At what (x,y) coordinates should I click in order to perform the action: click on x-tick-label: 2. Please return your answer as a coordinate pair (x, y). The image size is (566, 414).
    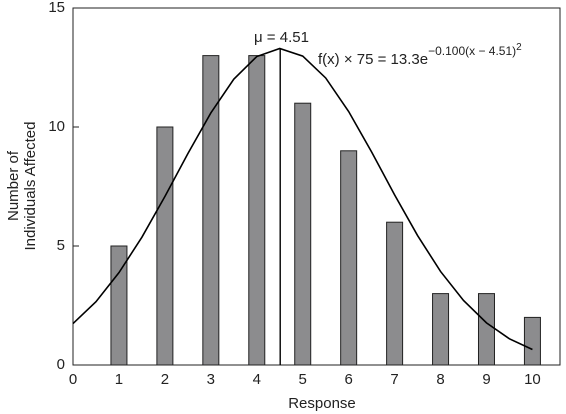
    Looking at the image, I should click on (165, 379).